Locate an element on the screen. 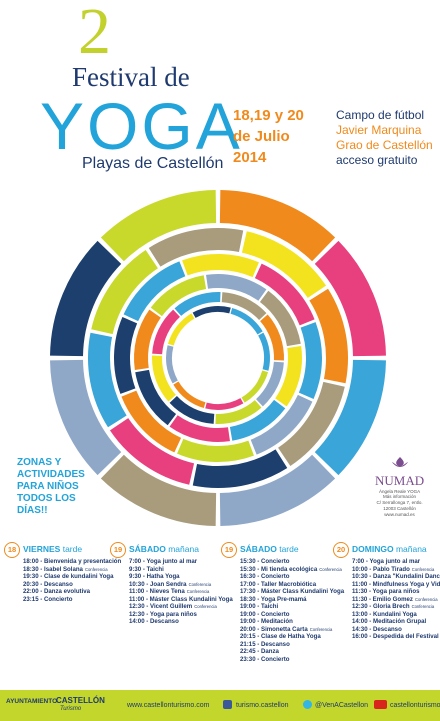 This screenshot has height=721, width=440. day-header: 20 DOMINGO mañana is located at coordinates (386, 550).